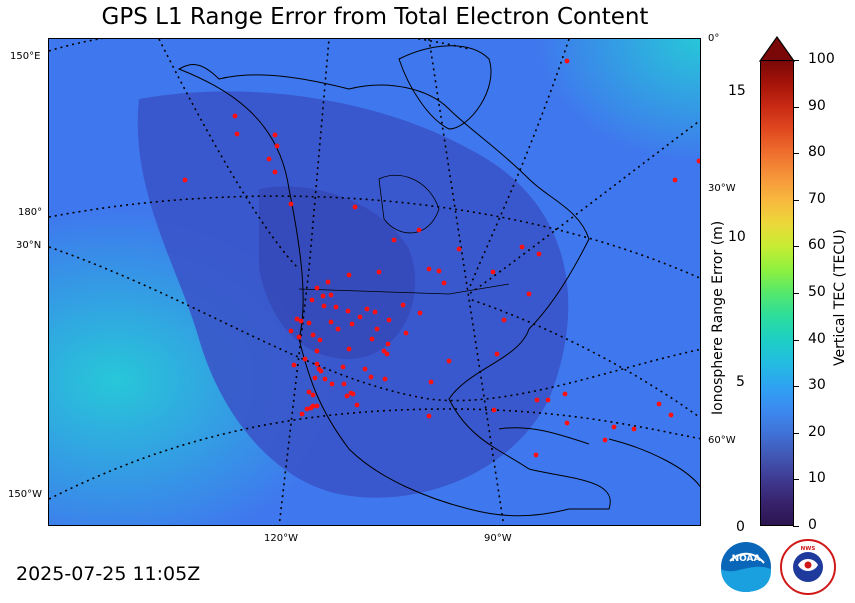 The width and height of the screenshot is (855, 603). What do you see at coordinates (777, 49) in the screenshot?
I see `colorbar-extend-arrow` at bounding box center [777, 49].